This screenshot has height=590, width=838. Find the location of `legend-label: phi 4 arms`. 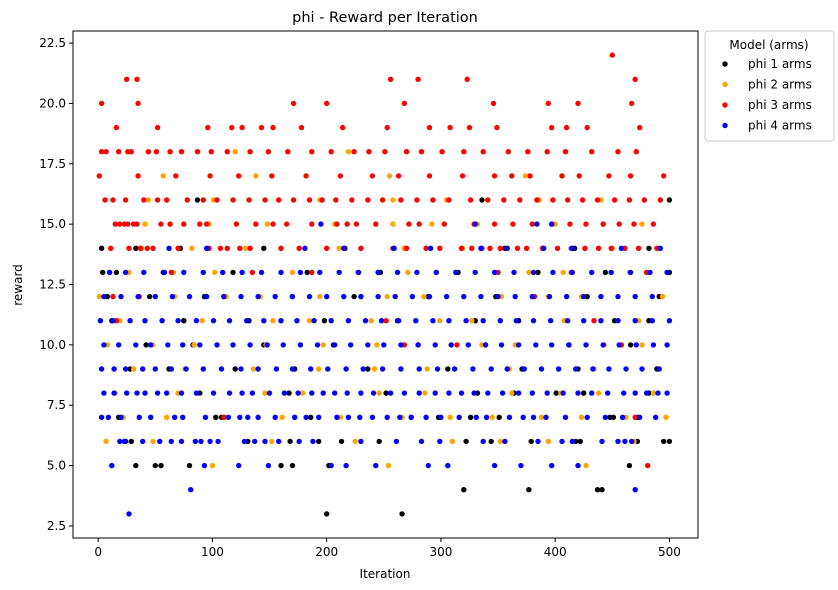

legend-label: phi 4 arms is located at coordinates (780, 126).